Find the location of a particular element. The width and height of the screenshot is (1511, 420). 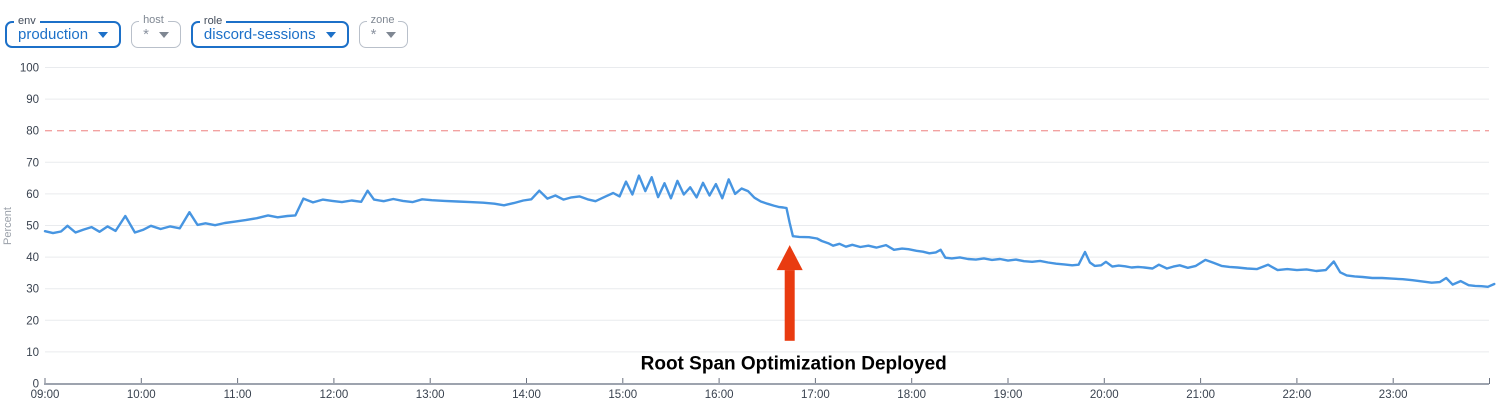

arrow-up-icon is located at coordinates (789, 258).